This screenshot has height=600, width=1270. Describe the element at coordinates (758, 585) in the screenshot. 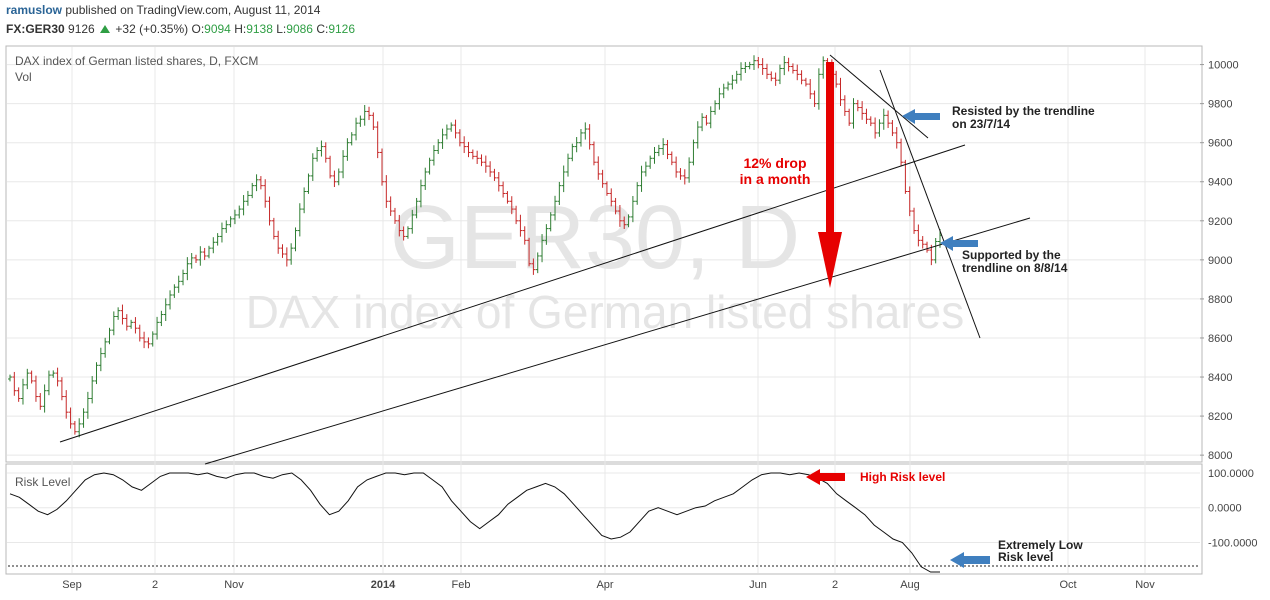

I see `x-tick-label: Jun` at that location.